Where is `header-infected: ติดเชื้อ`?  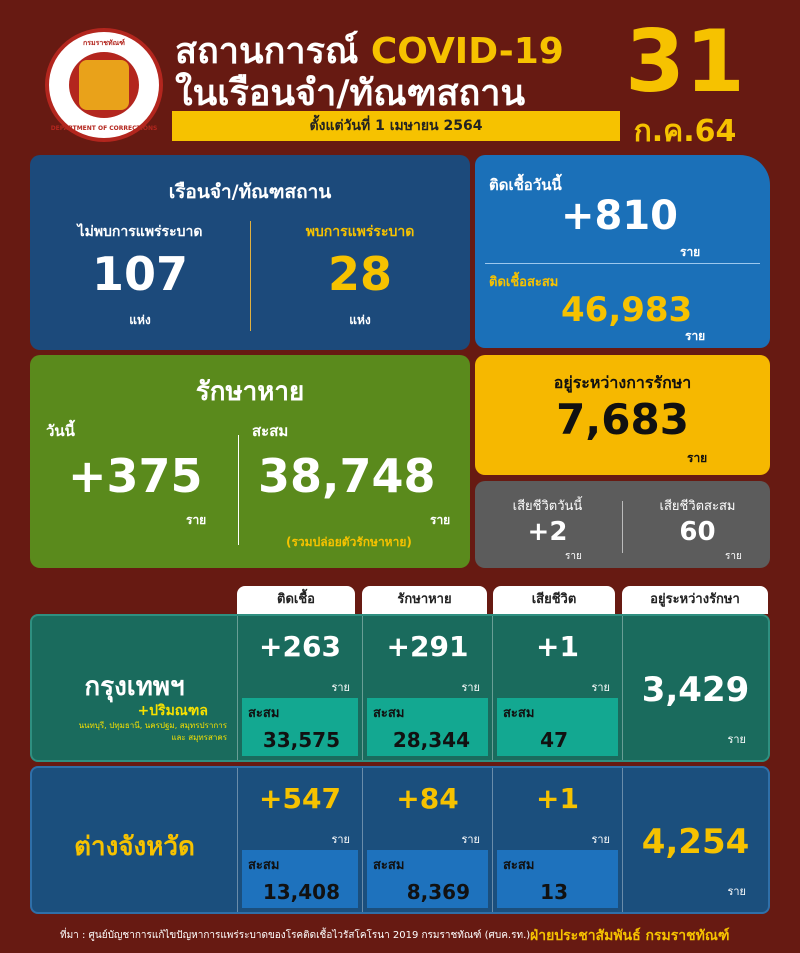
header-infected: ติดเชื้อ is located at coordinates (296, 600).